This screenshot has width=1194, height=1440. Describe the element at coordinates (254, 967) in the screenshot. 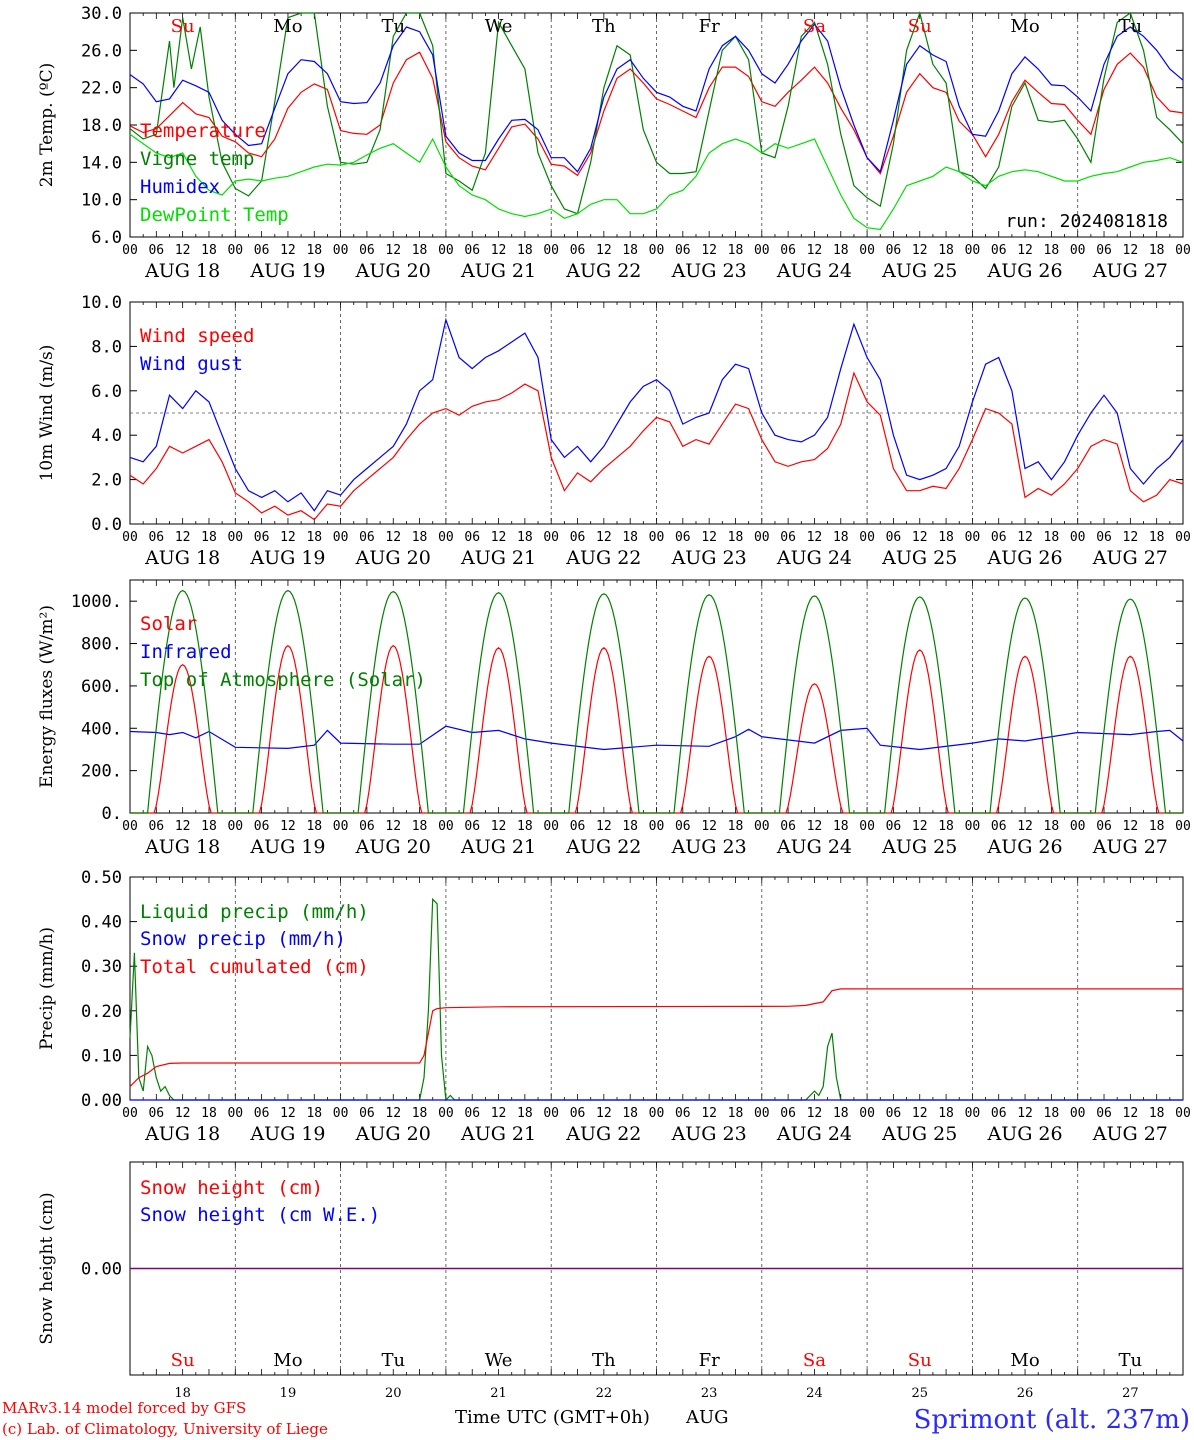

I see `legend-entry: Total cumulated (cm)` at that location.